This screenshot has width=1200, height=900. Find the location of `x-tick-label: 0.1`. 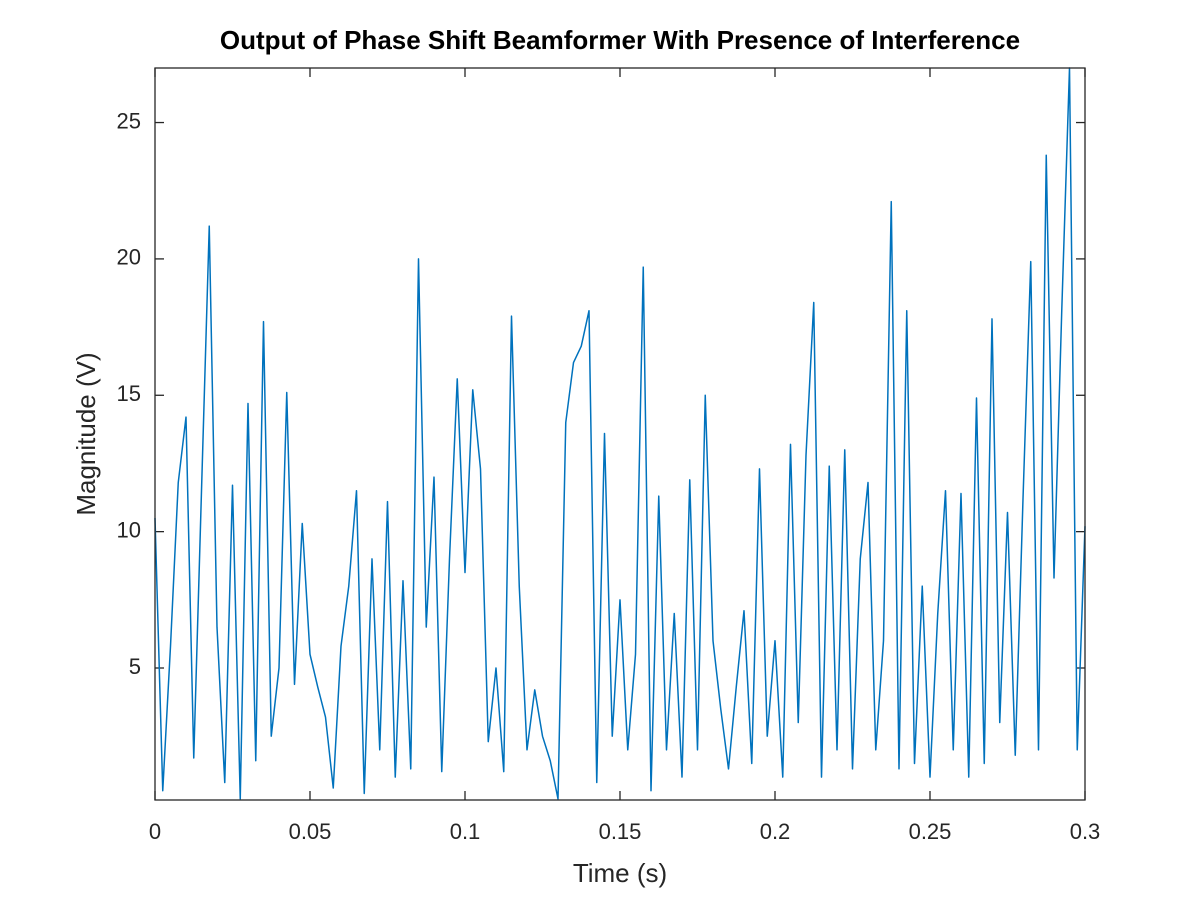

x-tick-label: 0.1 is located at coordinates (465, 831).